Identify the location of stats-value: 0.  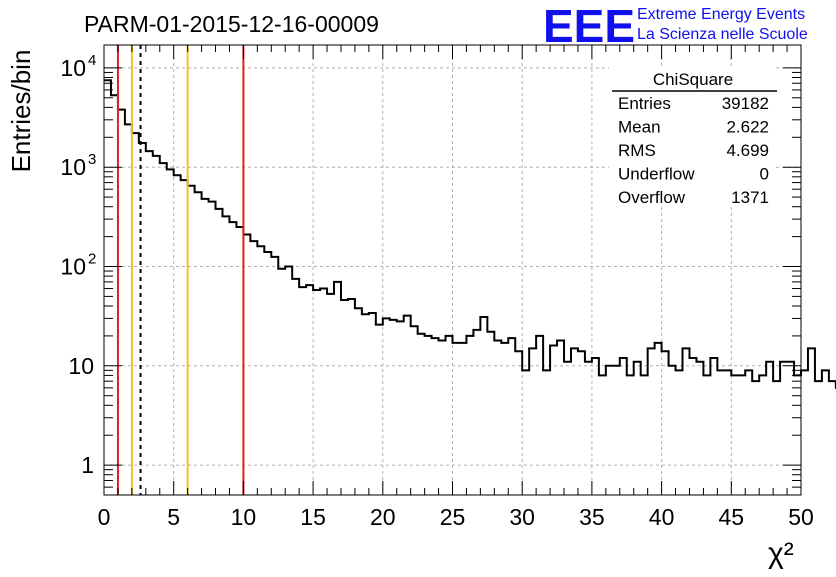
(764, 174).